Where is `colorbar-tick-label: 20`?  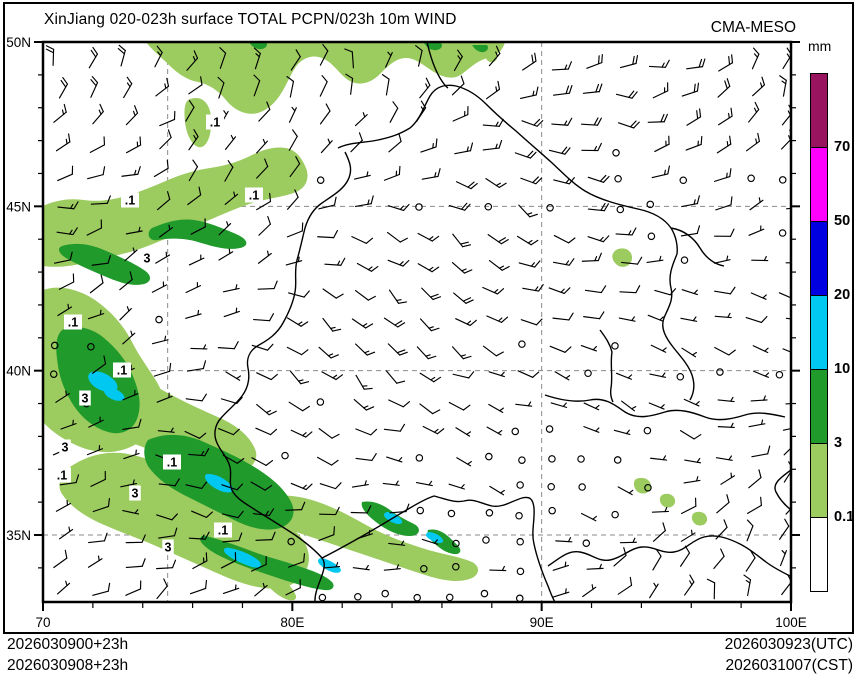
colorbar-tick-label: 20 is located at coordinates (842, 295).